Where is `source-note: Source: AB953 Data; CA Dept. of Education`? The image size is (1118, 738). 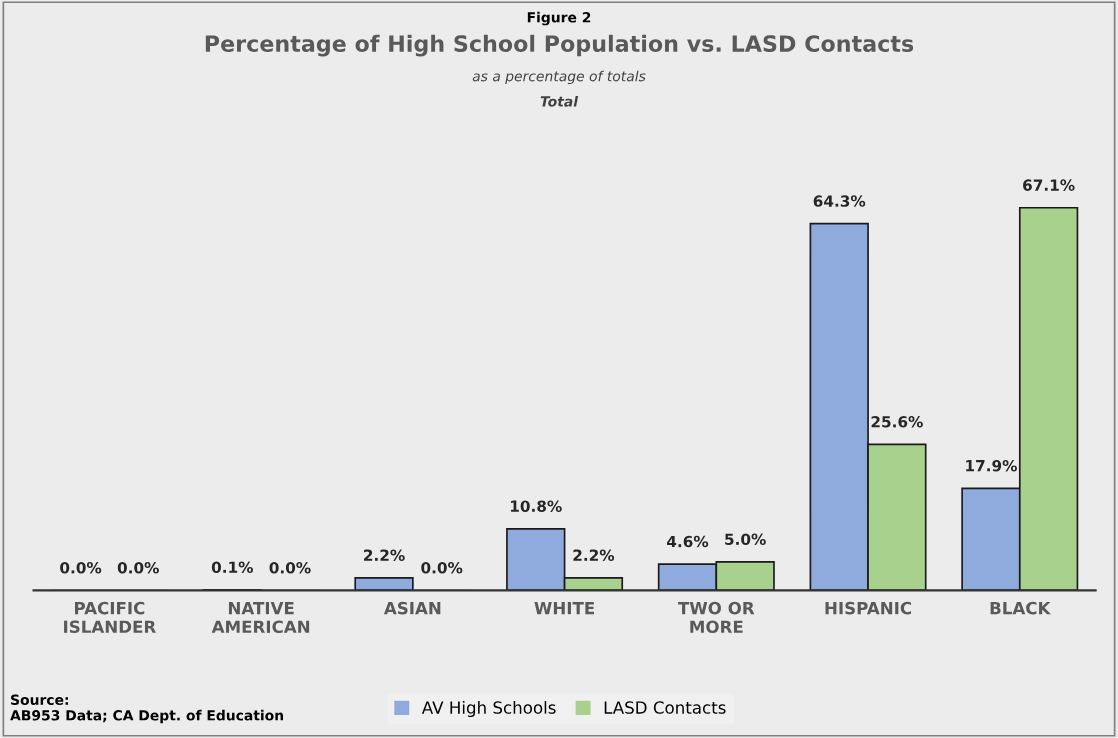
source-note: Source: AB953 Data; CA Dept. of Education is located at coordinates (147, 709).